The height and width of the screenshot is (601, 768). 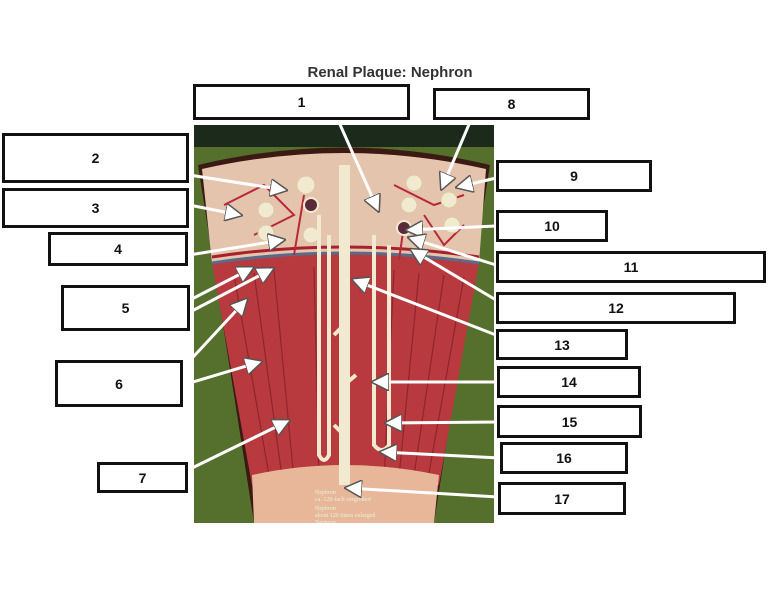 I want to click on label-box-1: 1, so click(x=301, y=102).